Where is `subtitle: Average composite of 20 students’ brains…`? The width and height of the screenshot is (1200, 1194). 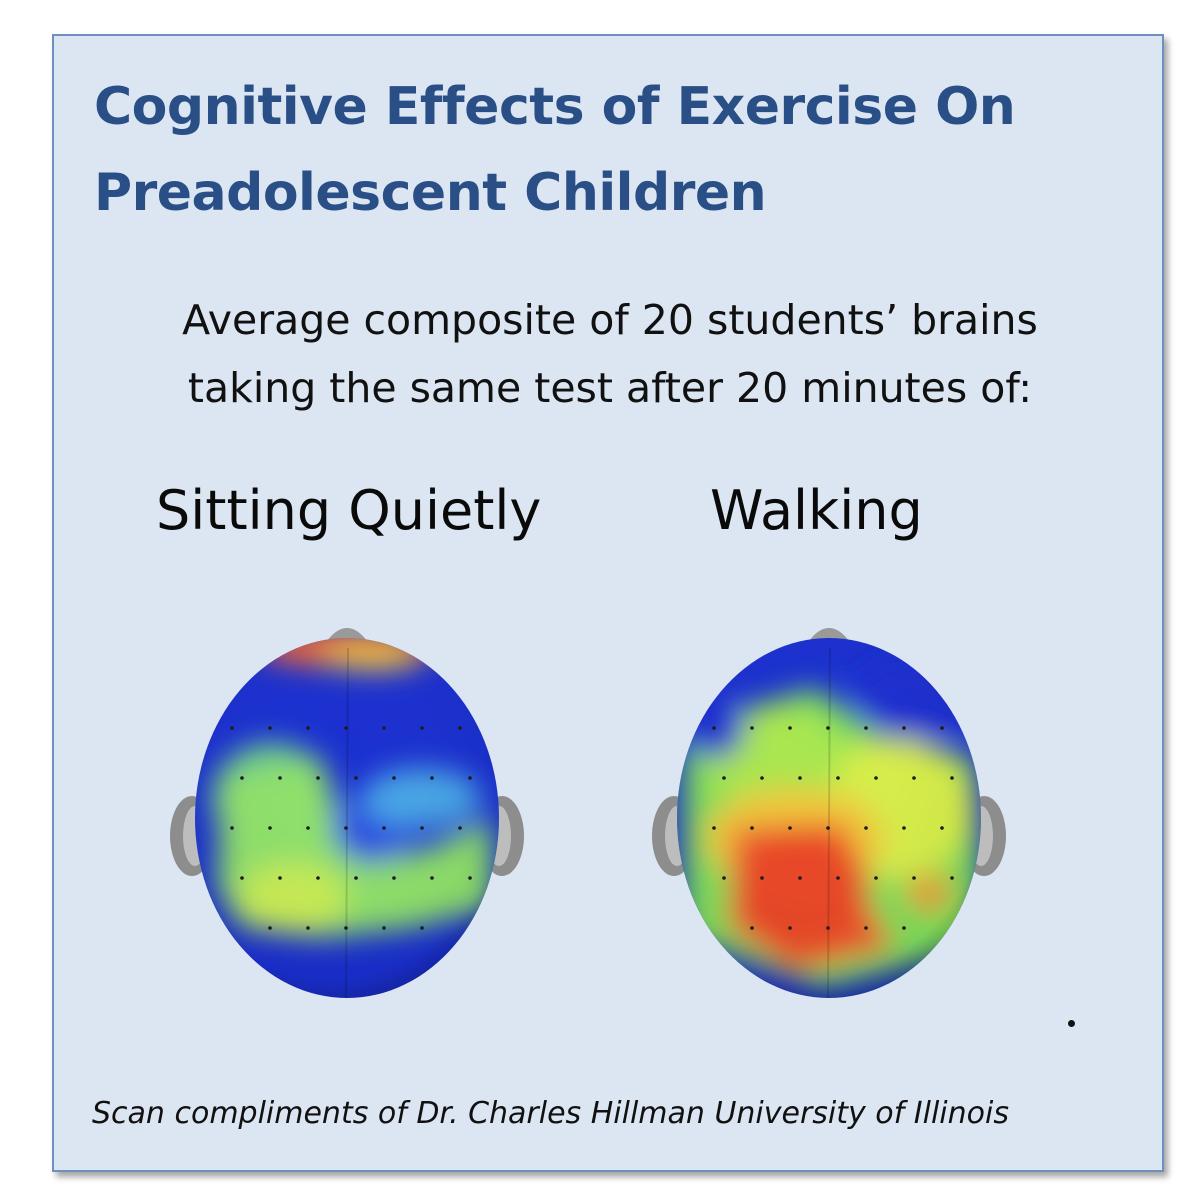 subtitle: Average composite of 20 students’ brains… is located at coordinates (610, 354).